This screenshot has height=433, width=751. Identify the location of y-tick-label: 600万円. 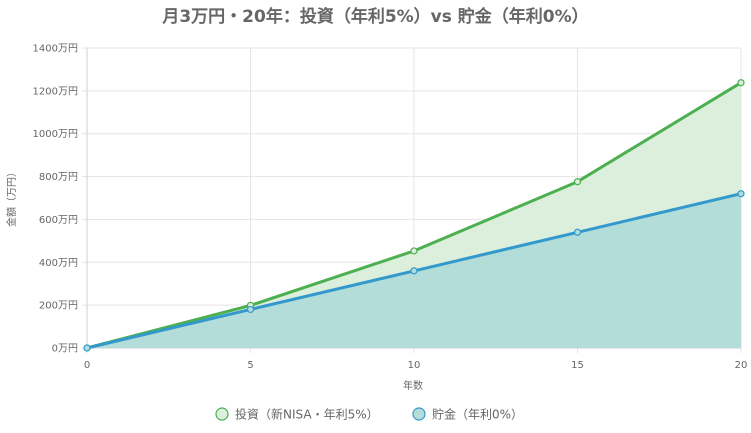
(58, 220).